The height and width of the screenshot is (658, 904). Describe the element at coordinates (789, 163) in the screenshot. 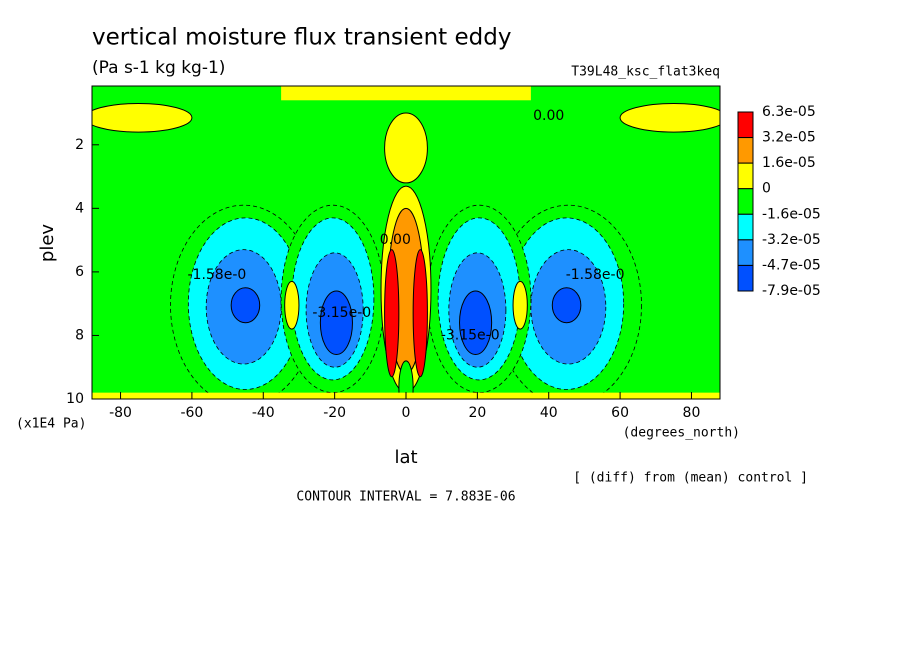

I see `colorbar-label: 1.6e-05` at that location.